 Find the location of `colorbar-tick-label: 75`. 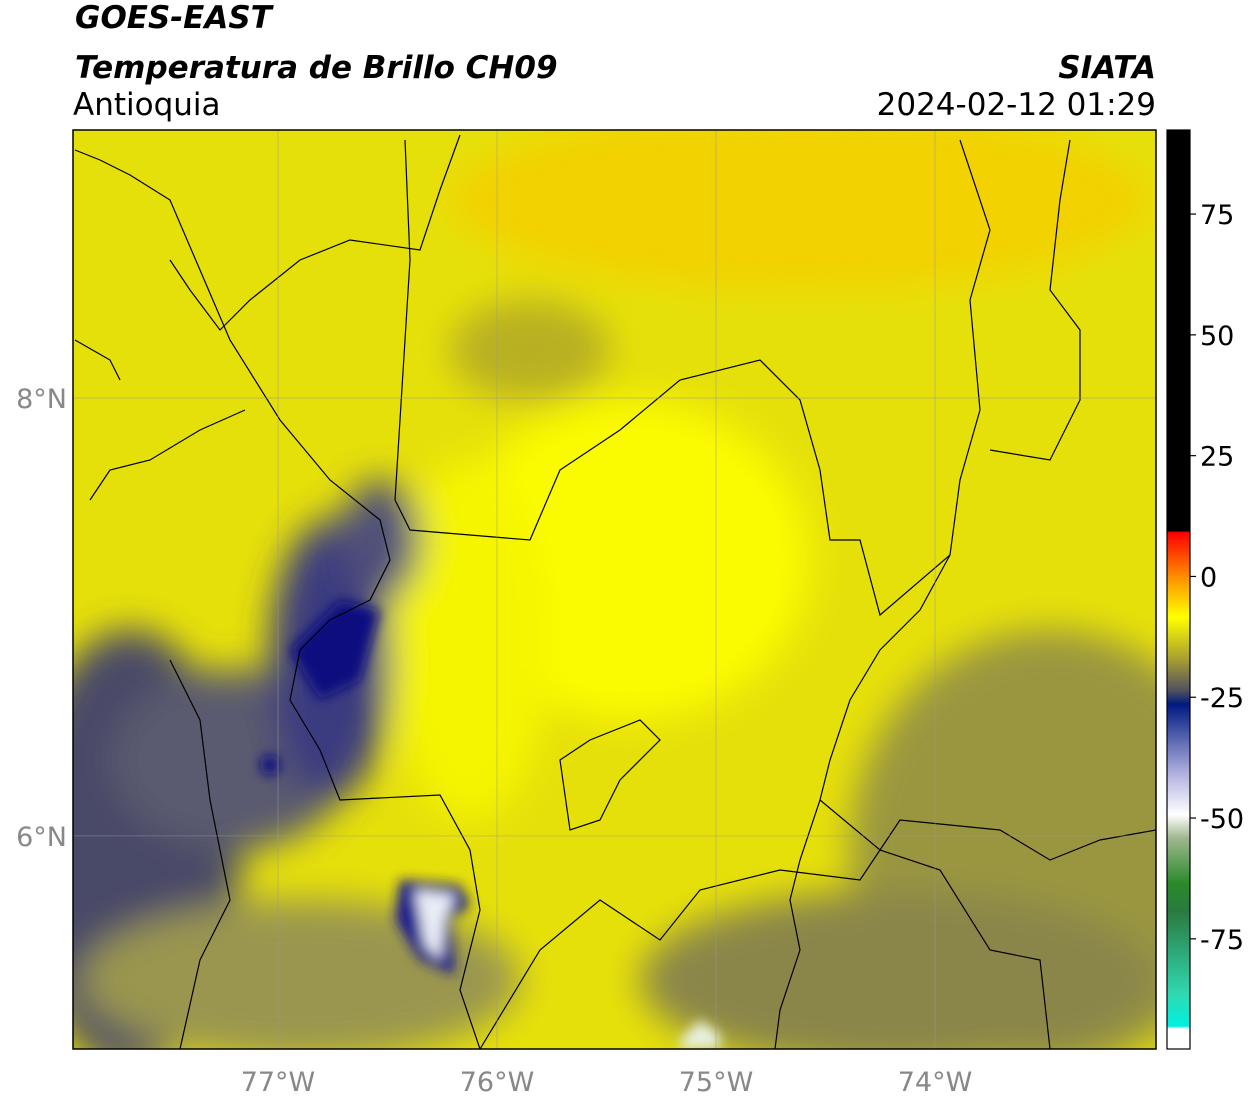

colorbar-tick-label: 75 is located at coordinates (1217, 215).